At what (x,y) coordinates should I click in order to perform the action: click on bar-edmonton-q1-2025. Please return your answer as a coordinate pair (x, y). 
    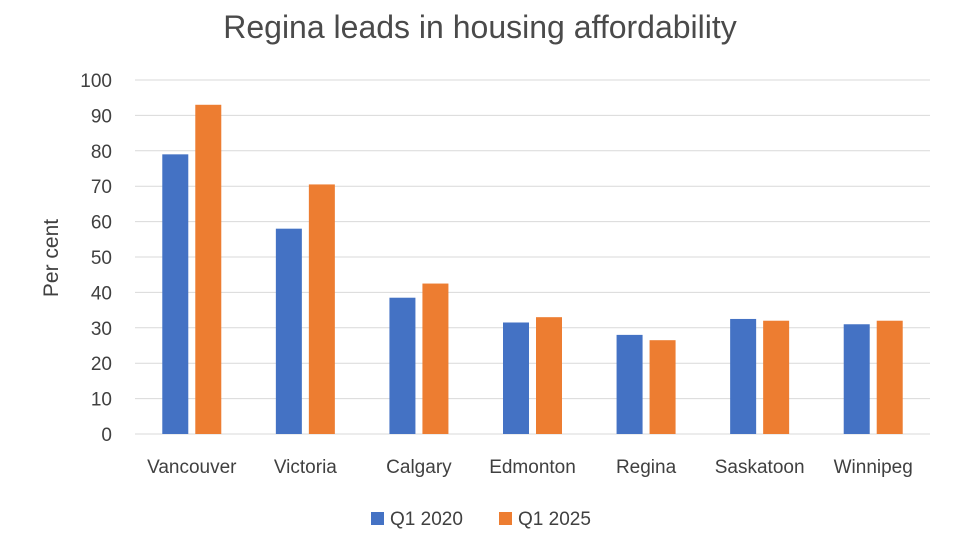
    Looking at the image, I should click on (549, 375).